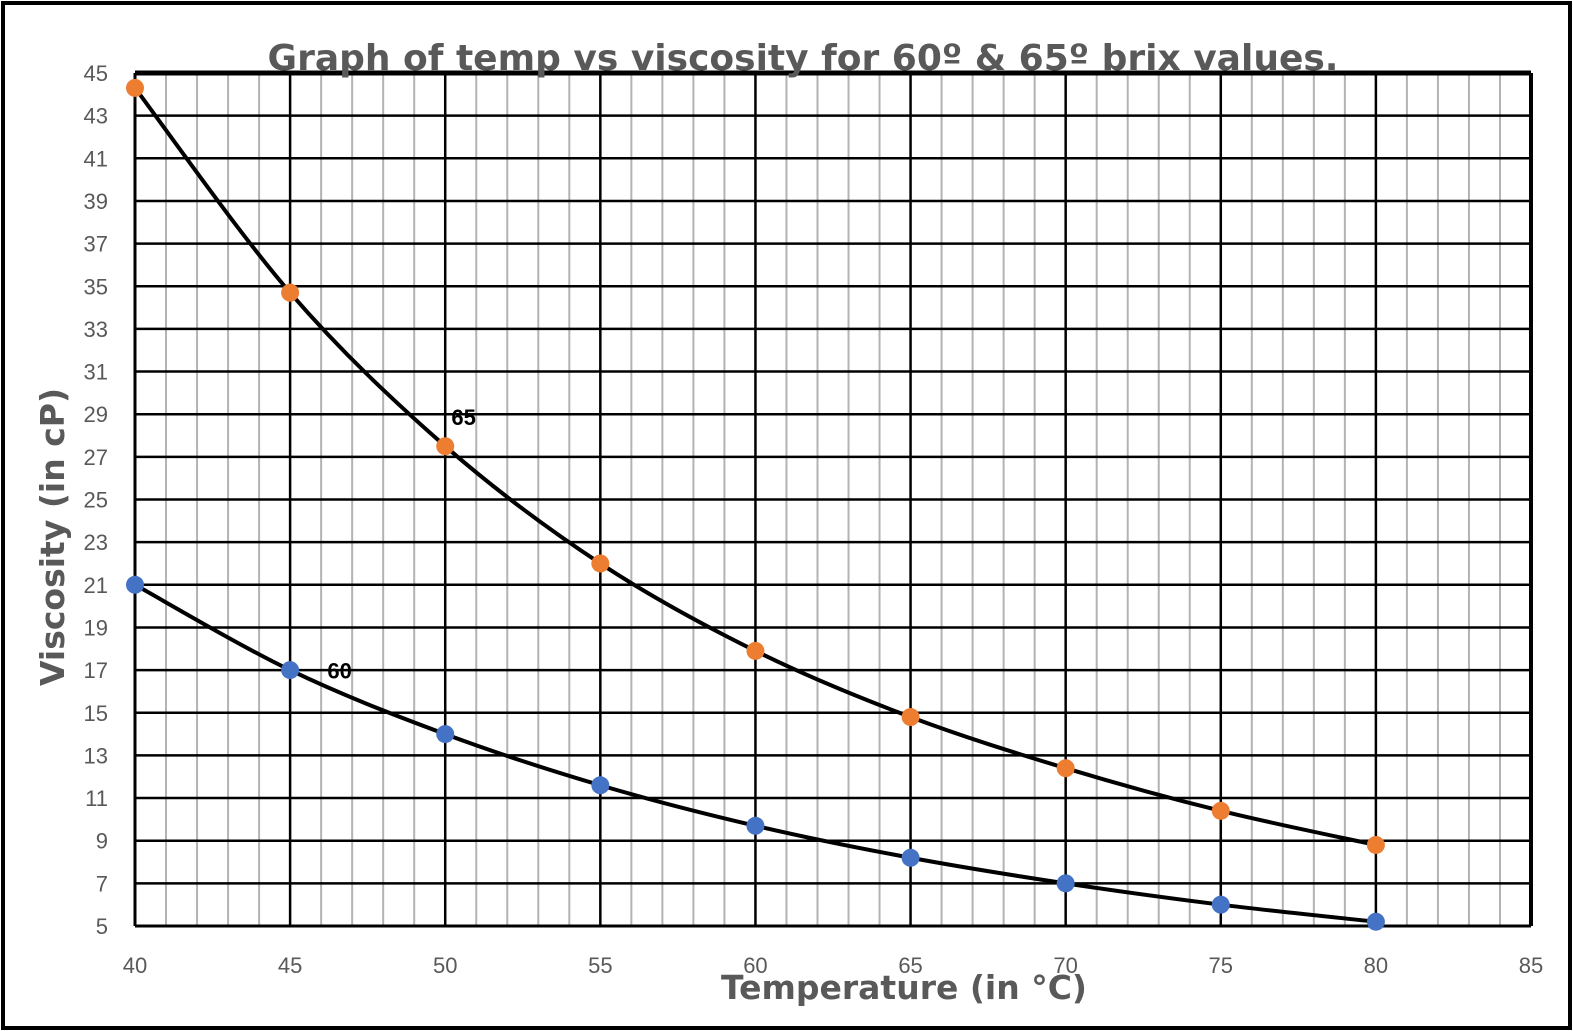 This screenshot has width=1573, height=1031. I want to click on x-tick-label: 70, so click(1065, 965).